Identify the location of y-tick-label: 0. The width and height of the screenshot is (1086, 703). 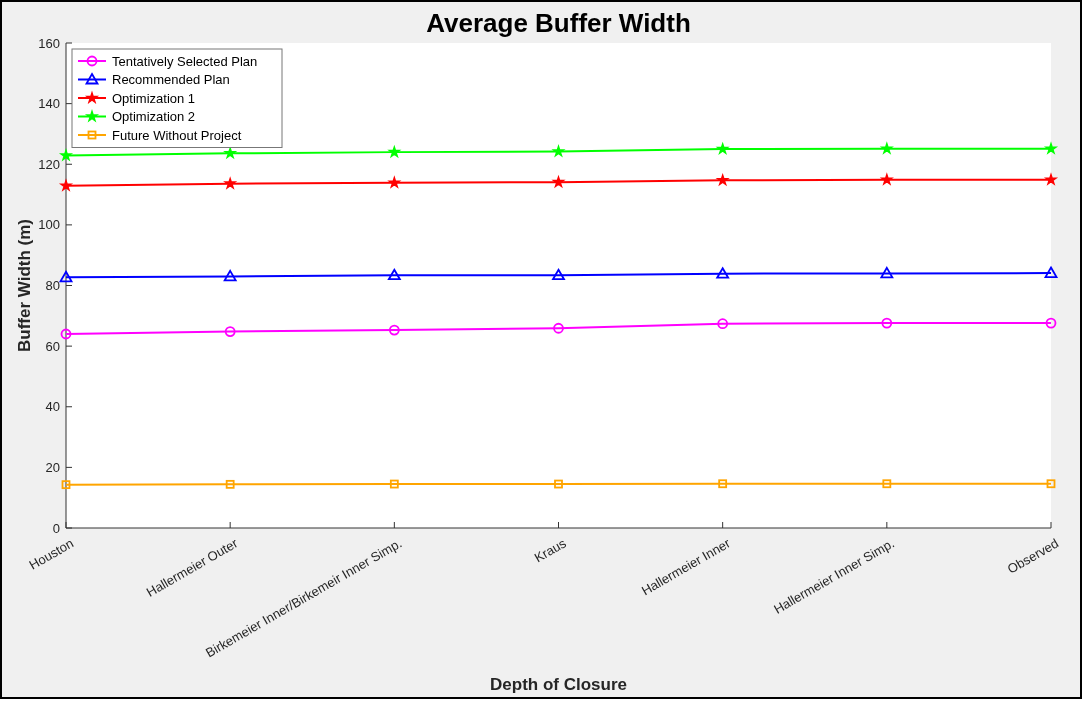
(56, 528).